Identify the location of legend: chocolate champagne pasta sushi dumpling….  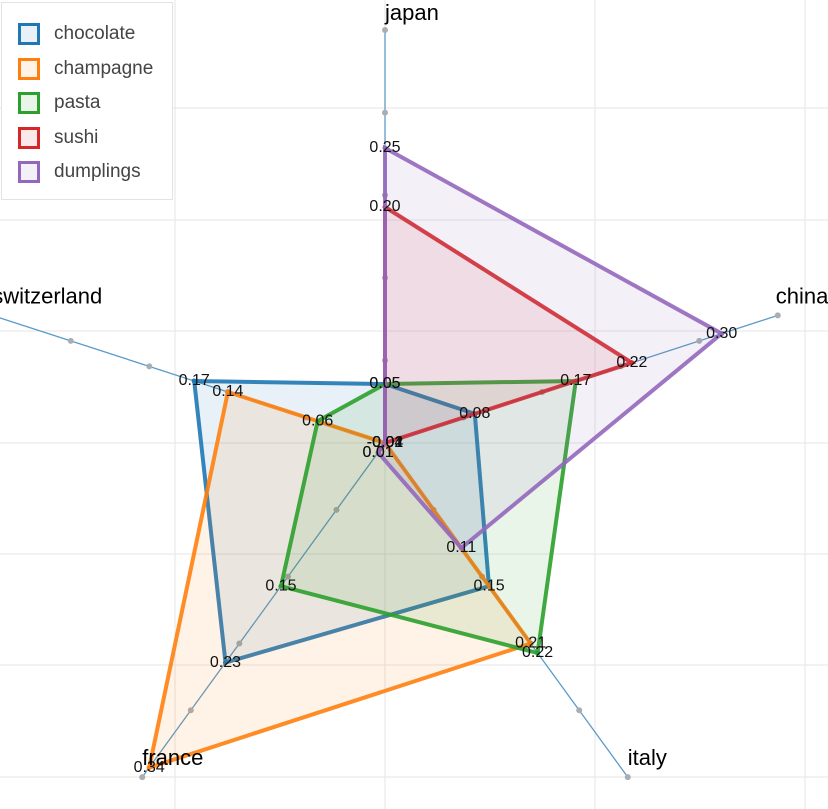
(87, 101).